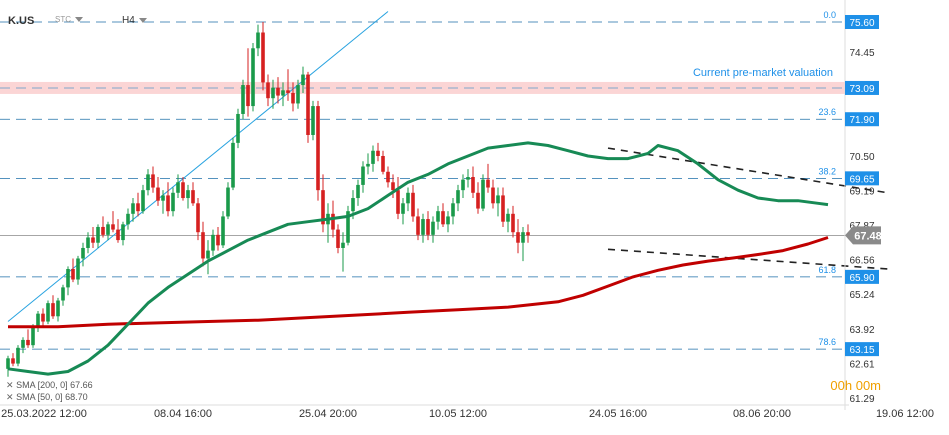  What do you see at coordinates (21, 21) in the screenshot?
I see `symbol-label: K.US` at bounding box center [21, 21].